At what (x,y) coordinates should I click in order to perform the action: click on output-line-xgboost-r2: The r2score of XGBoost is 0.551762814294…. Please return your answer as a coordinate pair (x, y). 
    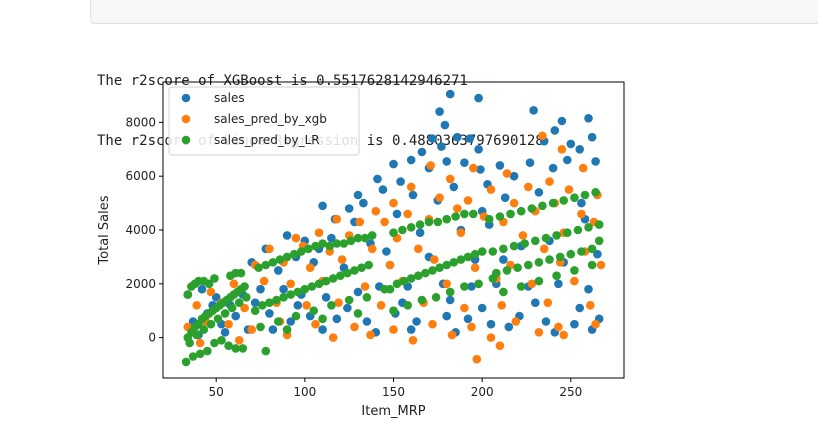
    Looking at the image, I should click on (282, 81).